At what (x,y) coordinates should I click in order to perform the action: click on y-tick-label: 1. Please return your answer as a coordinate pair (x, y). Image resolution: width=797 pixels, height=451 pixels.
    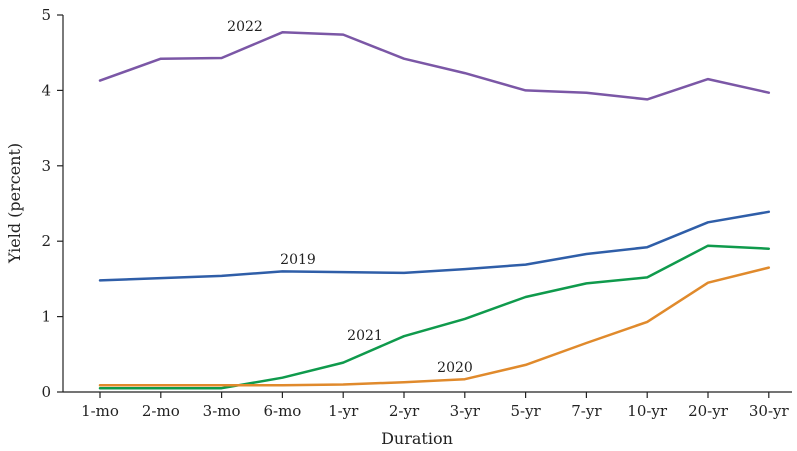
    Looking at the image, I should click on (46, 317).